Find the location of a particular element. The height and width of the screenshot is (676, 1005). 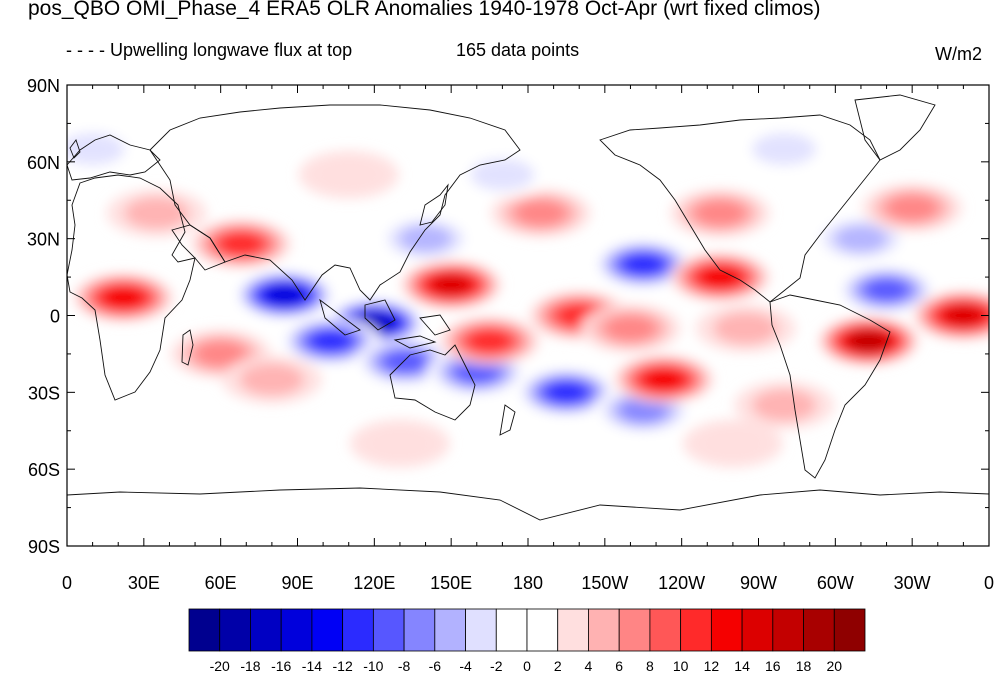

lon-label-12: 0 is located at coordinates (989, 583).